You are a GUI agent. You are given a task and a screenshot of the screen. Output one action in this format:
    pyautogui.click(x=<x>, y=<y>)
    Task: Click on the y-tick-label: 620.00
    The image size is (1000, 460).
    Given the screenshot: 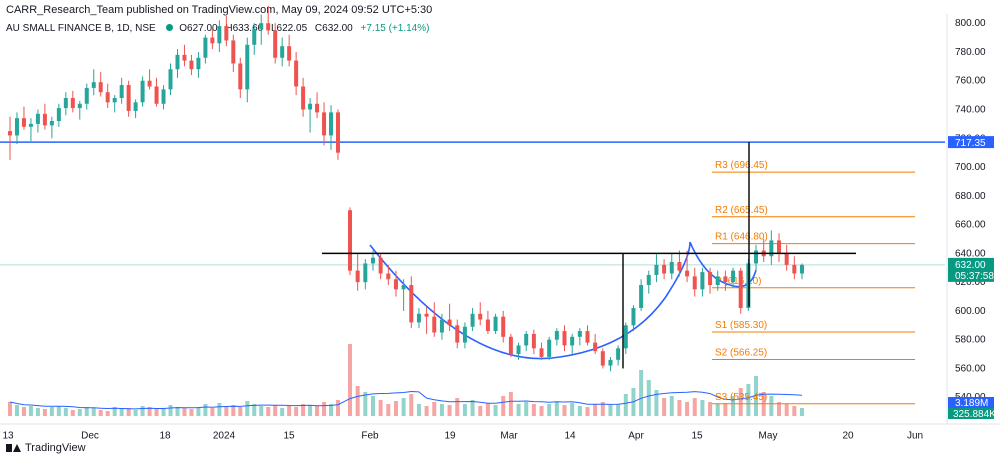 What is the action you would take?
    pyautogui.click(x=970, y=282)
    